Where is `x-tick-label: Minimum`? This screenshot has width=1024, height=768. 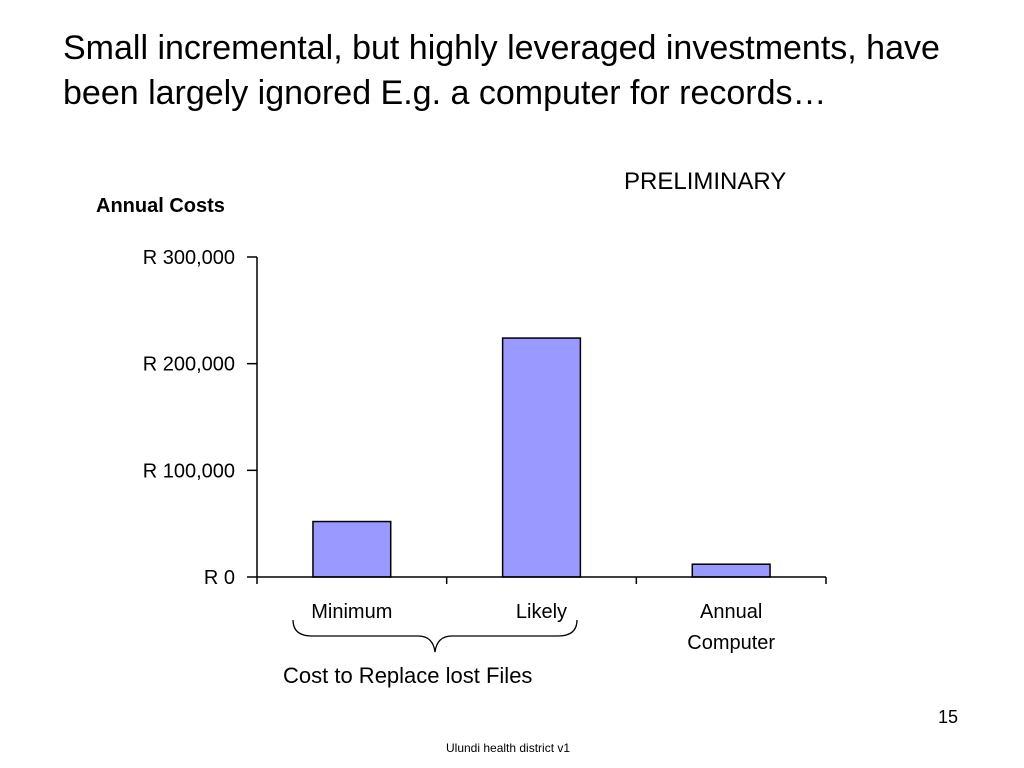 x-tick-label: Minimum is located at coordinates (351, 612).